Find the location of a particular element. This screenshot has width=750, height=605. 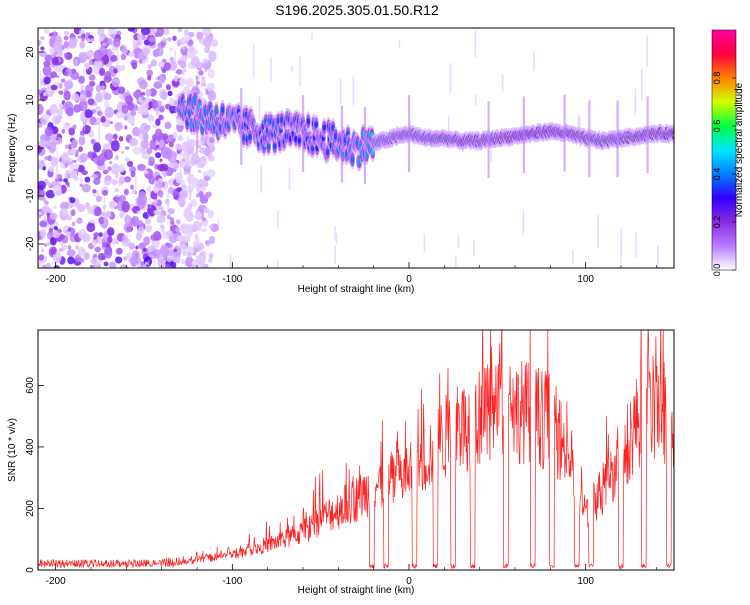

page-title: S196.2025.305.01.50.R12 is located at coordinates (357, 10).